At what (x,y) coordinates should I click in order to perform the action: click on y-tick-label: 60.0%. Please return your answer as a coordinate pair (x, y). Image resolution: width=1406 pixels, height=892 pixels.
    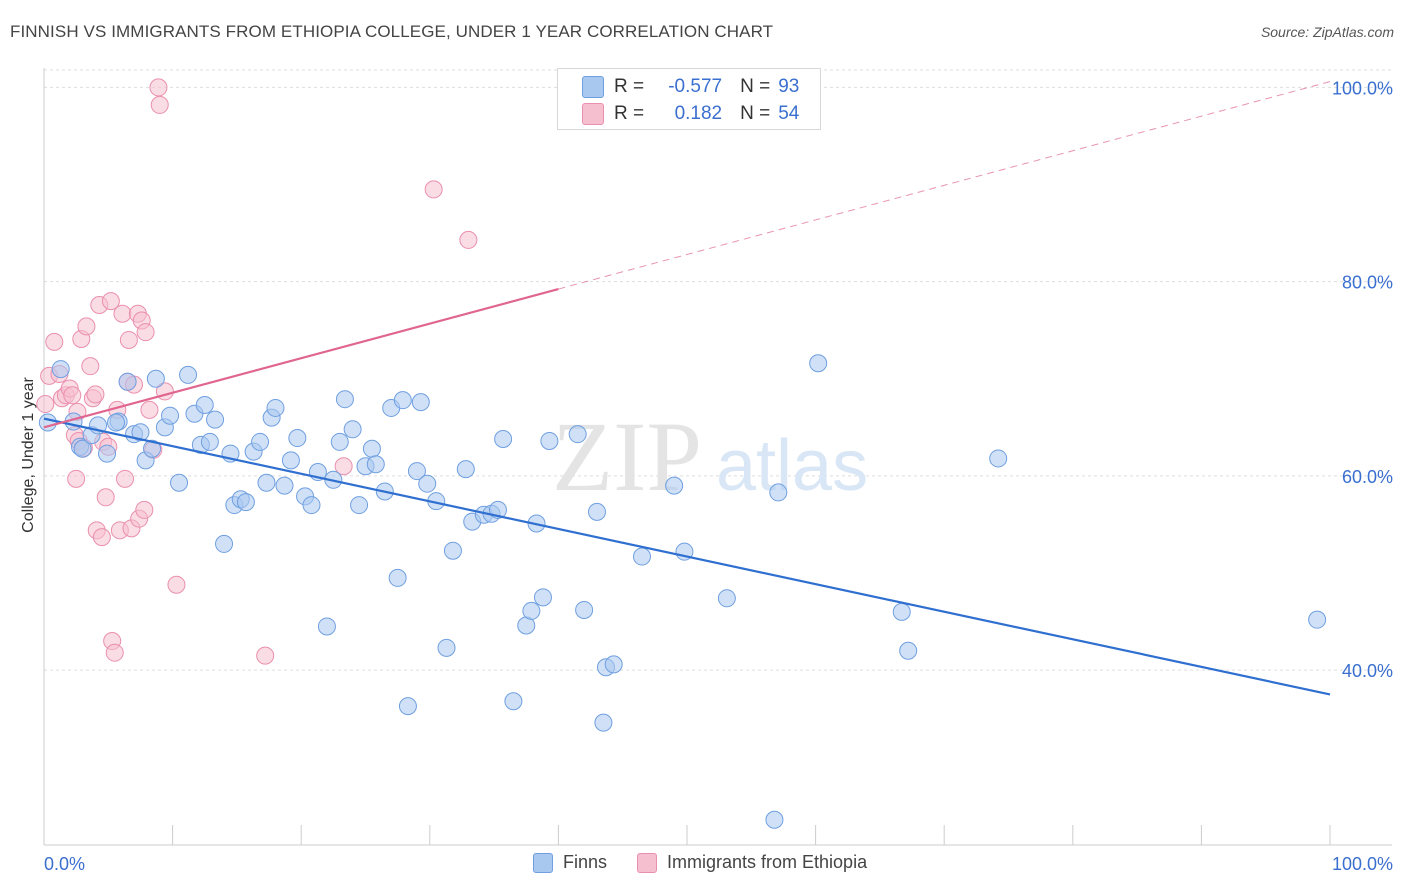
    Looking at the image, I should click on (1367, 477).